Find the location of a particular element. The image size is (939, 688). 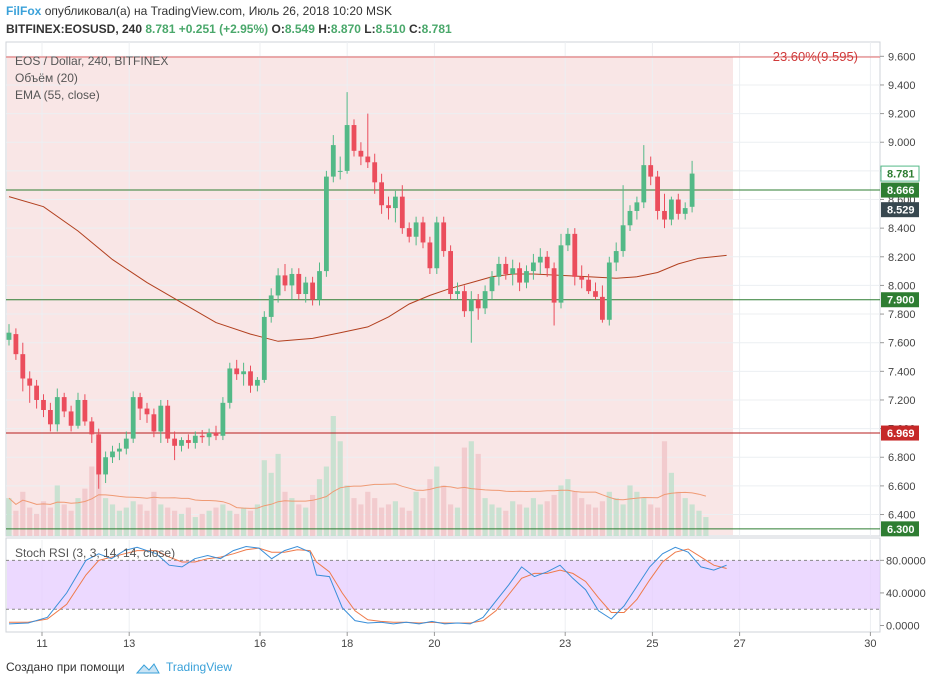

stoch-band is located at coordinates (443, 585).